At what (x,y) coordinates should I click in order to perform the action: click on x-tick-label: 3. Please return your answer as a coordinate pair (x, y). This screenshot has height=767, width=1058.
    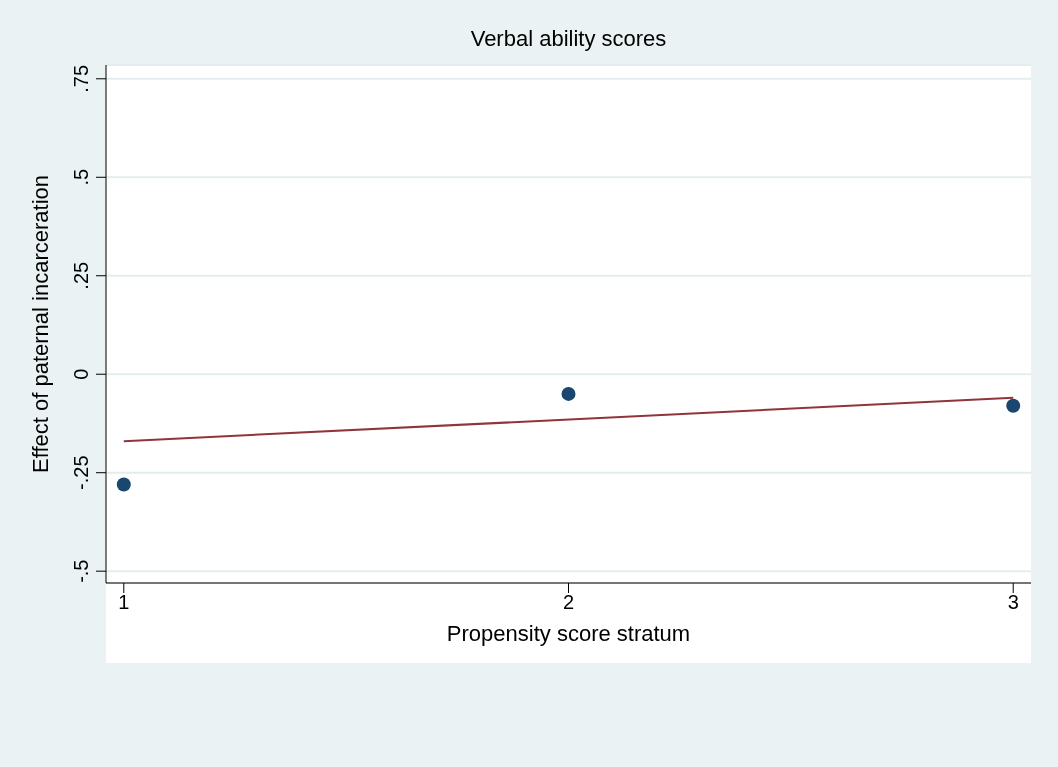
    Looking at the image, I should click on (1013, 602).